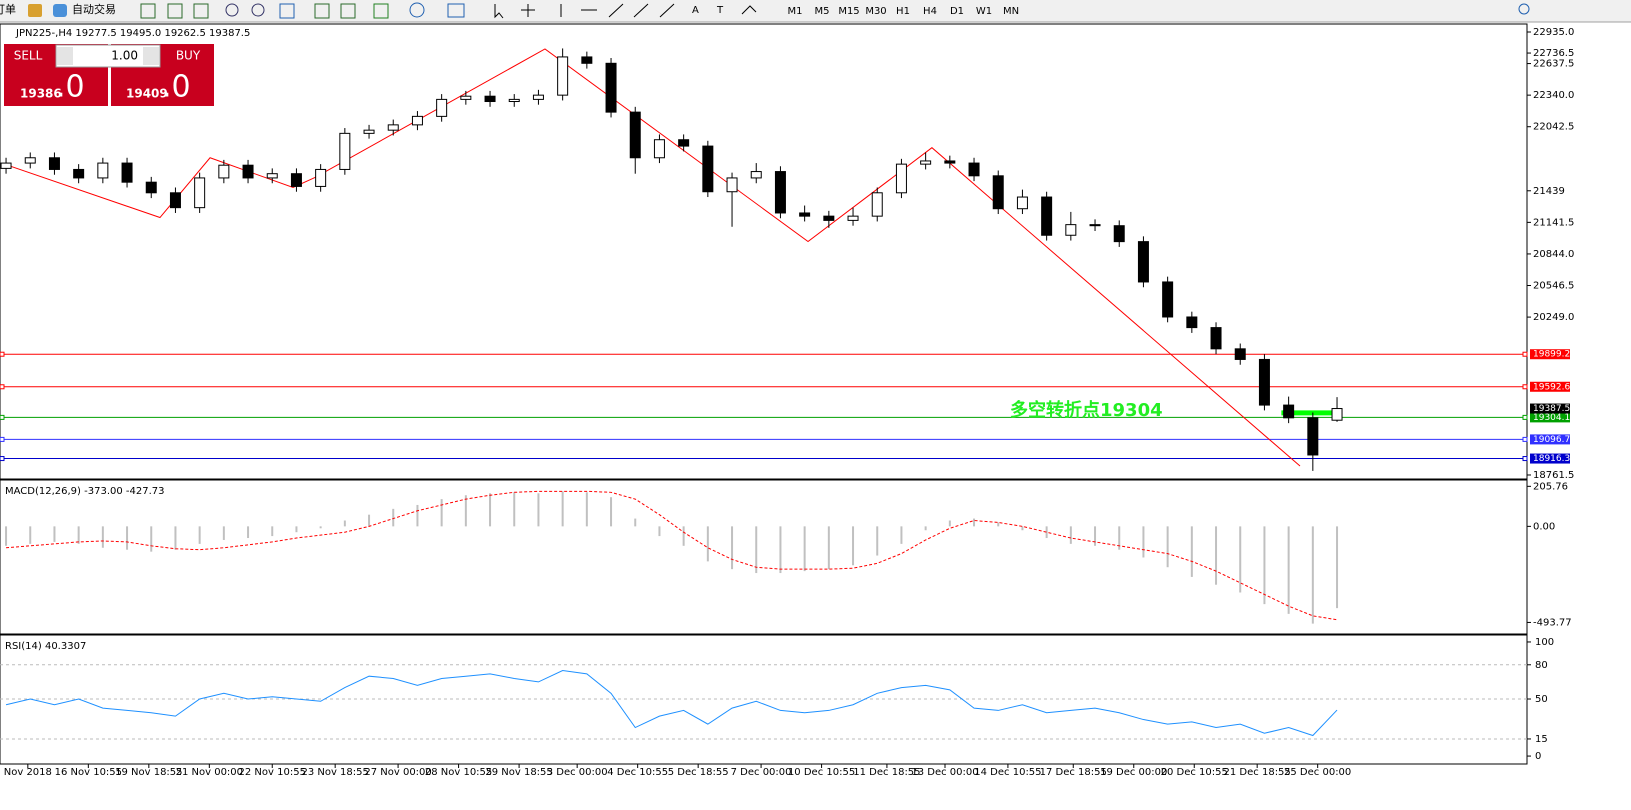  Describe the element at coordinates (957, 11) in the screenshot. I see `timeframe: D1` at that location.